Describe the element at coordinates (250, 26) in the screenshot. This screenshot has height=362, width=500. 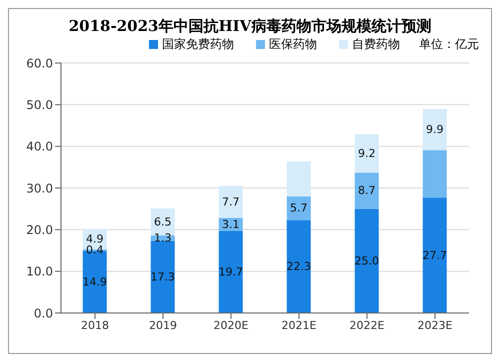
I see `chart-title: 2018-2023年中国抗HIV病毒药物市场规模统计预测` at that location.